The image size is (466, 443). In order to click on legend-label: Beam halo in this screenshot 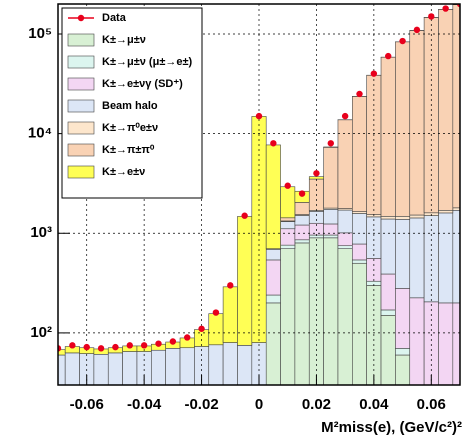, I will do `click(130, 106)`.